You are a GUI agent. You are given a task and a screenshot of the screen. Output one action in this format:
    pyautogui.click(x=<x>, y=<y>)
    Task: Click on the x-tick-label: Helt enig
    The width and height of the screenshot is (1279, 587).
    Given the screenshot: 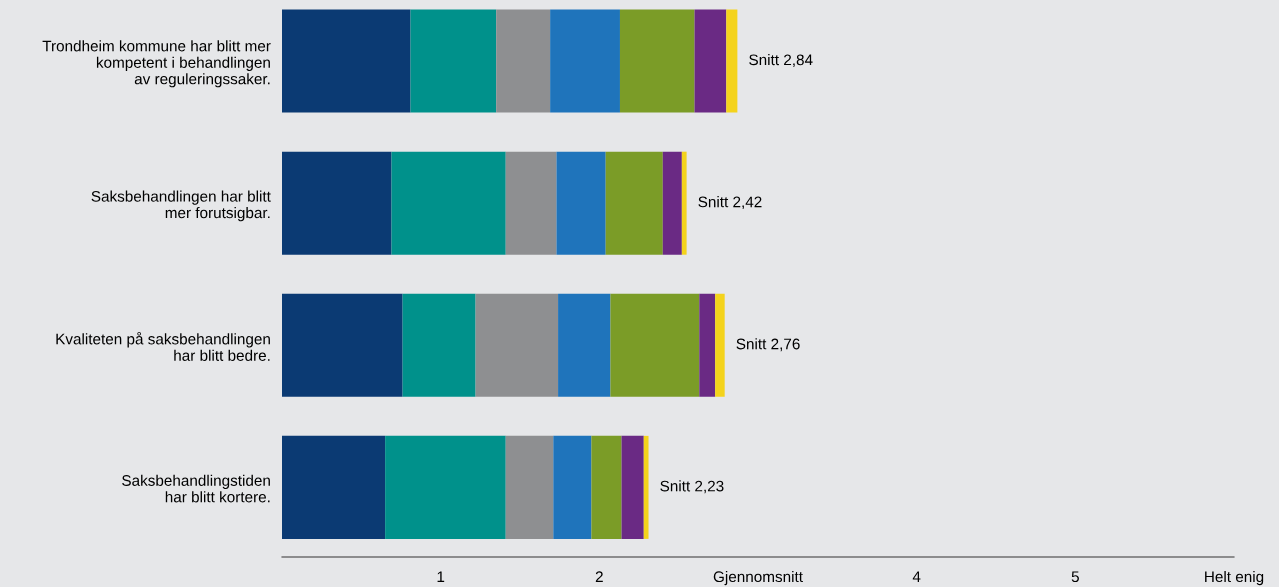 What is the action you would take?
    pyautogui.click(x=1234, y=578)
    